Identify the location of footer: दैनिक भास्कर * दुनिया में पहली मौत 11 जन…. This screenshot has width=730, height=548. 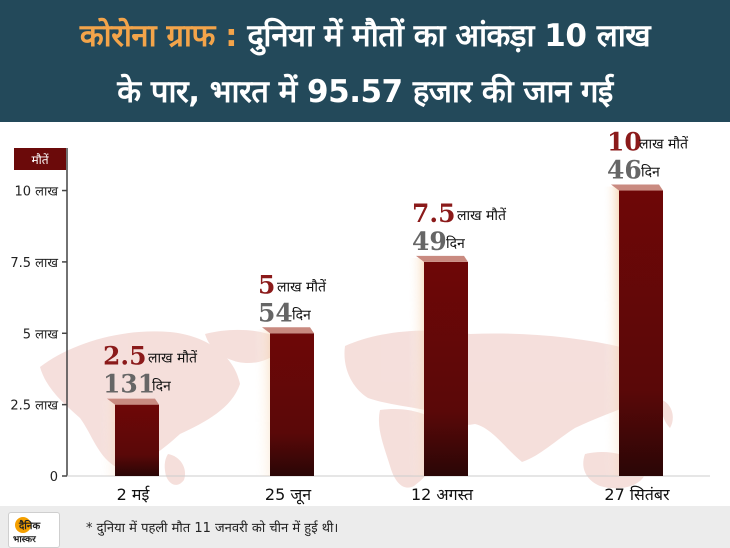
(365, 527).